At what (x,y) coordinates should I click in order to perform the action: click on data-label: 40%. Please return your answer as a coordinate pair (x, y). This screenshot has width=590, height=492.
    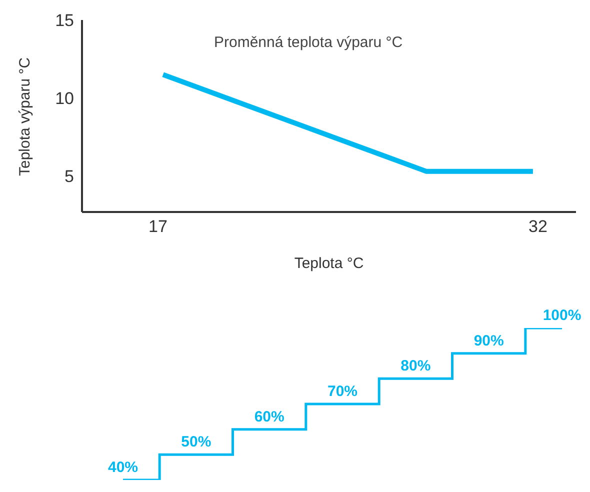
    Looking at the image, I should click on (123, 467).